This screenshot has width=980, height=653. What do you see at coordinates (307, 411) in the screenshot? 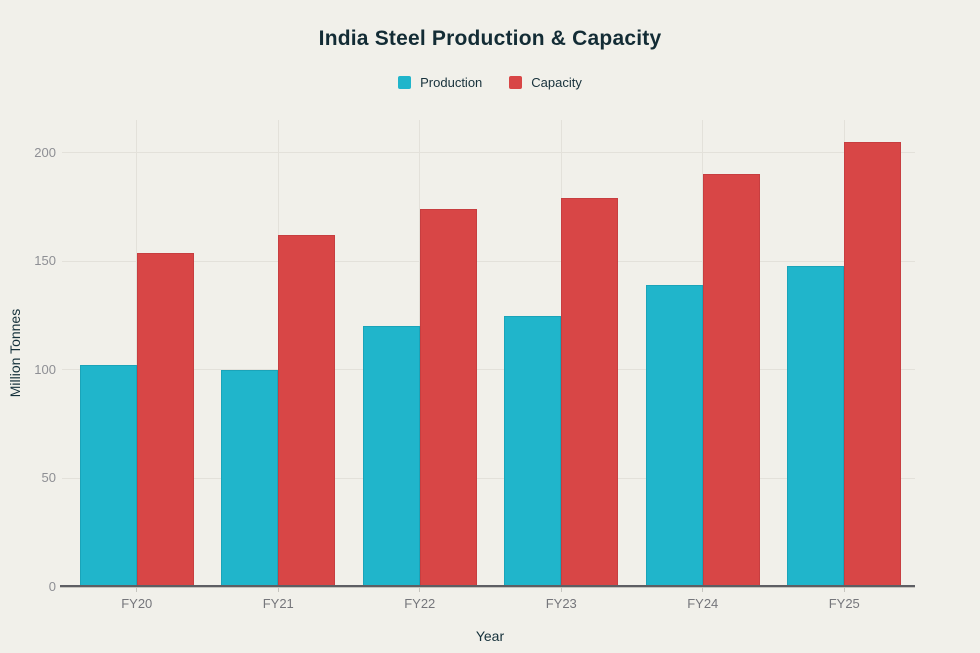
I see `bar-capacity-fy21` at bounding box center [307, 411].